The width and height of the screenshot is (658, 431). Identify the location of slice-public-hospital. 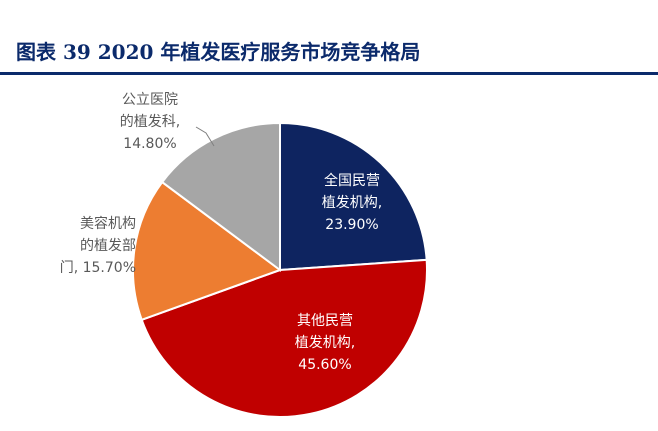
(220, 196).